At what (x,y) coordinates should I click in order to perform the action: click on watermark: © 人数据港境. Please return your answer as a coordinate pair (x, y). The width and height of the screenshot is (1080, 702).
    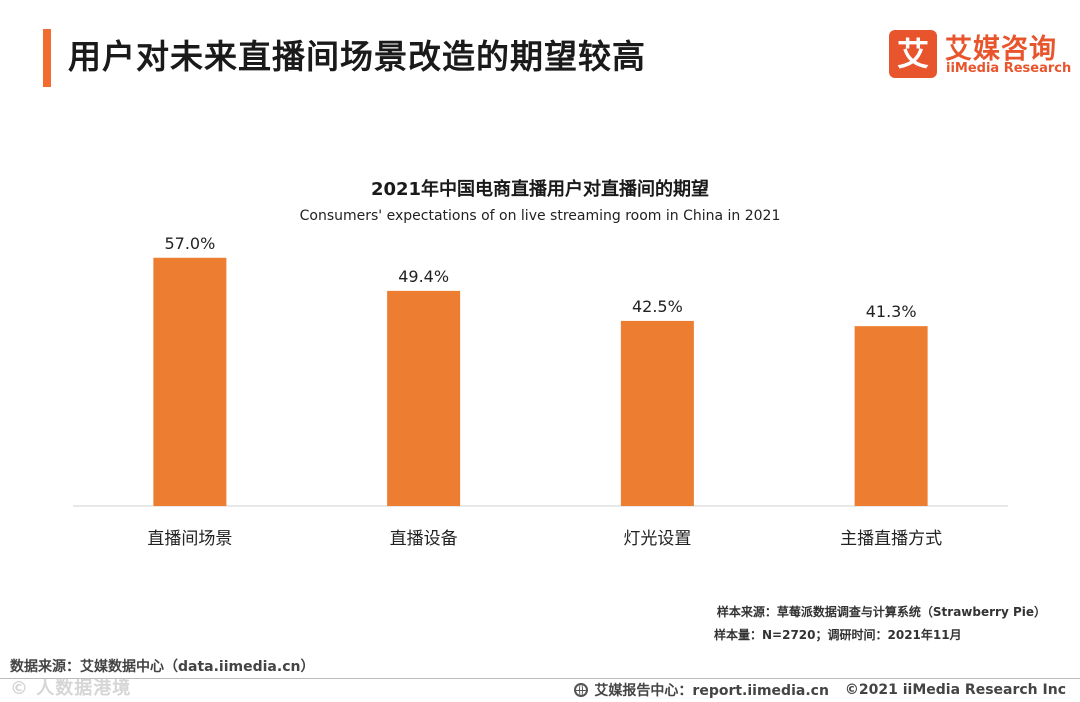
    Looking at the image, I should click on (71, 688).